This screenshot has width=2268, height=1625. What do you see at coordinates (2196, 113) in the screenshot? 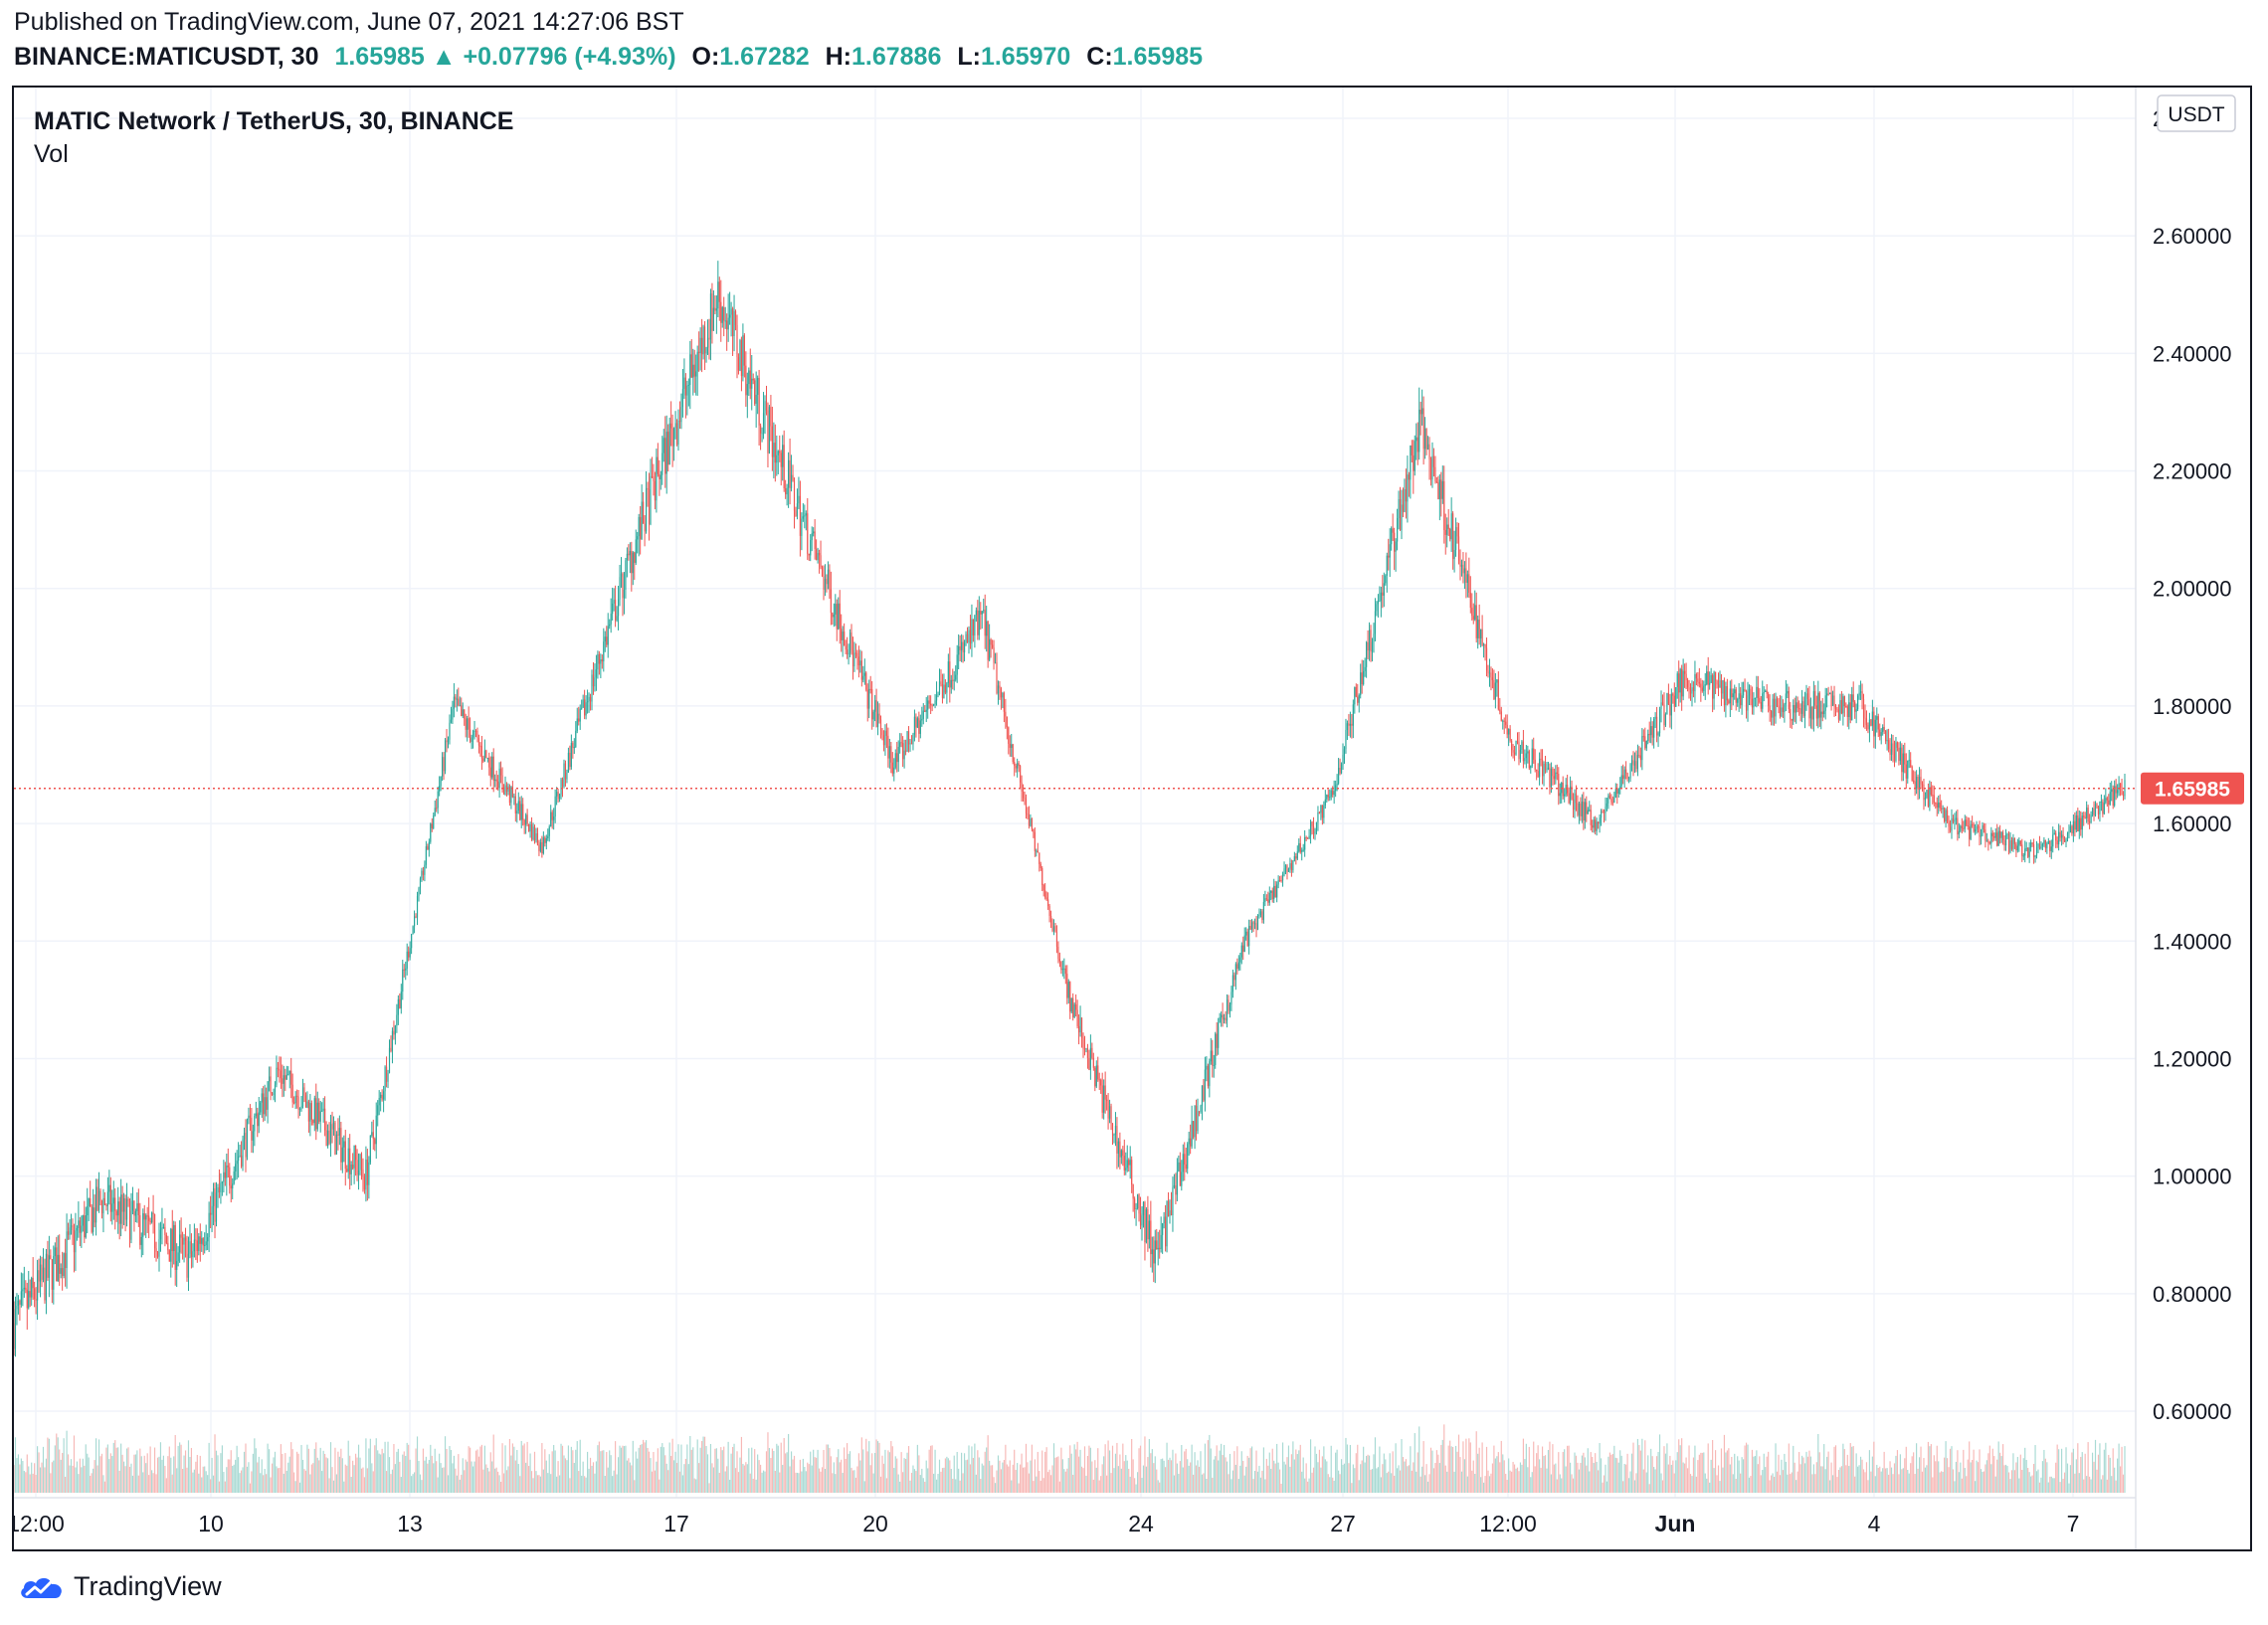
I see `currency-badge: USDT` at bounding box center [2196, 113].